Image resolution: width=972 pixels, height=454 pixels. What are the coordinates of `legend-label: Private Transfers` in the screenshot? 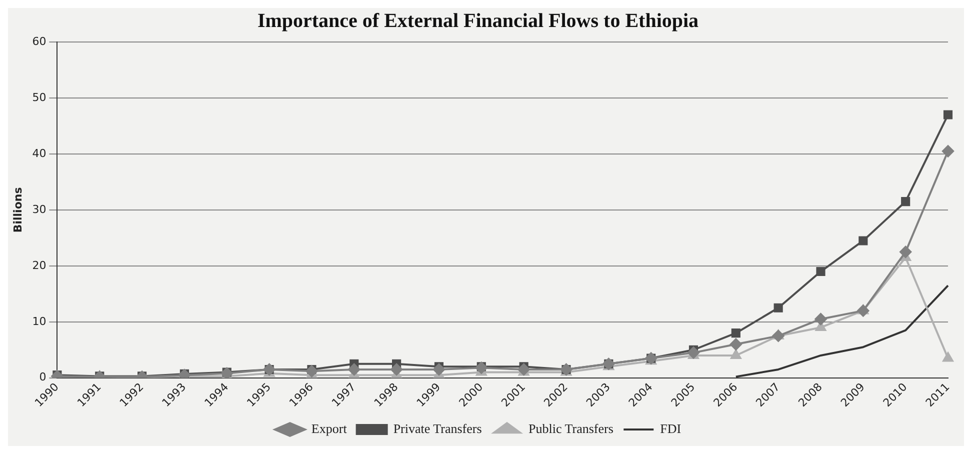 It's located at (437, 428).